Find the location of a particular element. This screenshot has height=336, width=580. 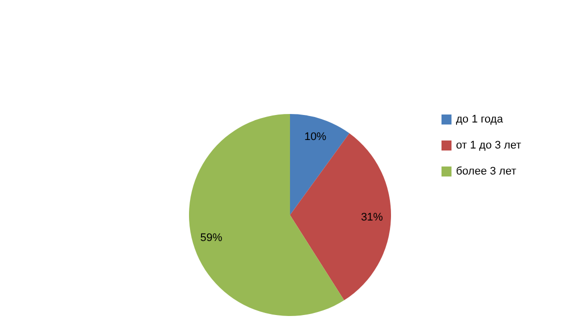

data-label: 59% is located at coordinates (211, 238).